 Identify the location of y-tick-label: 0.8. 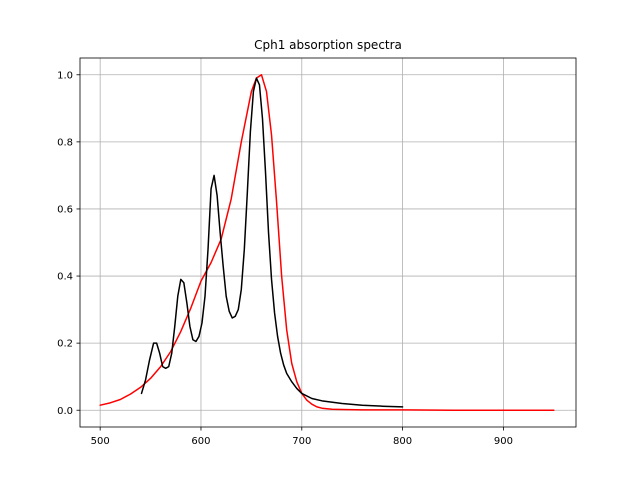
(65, 142).